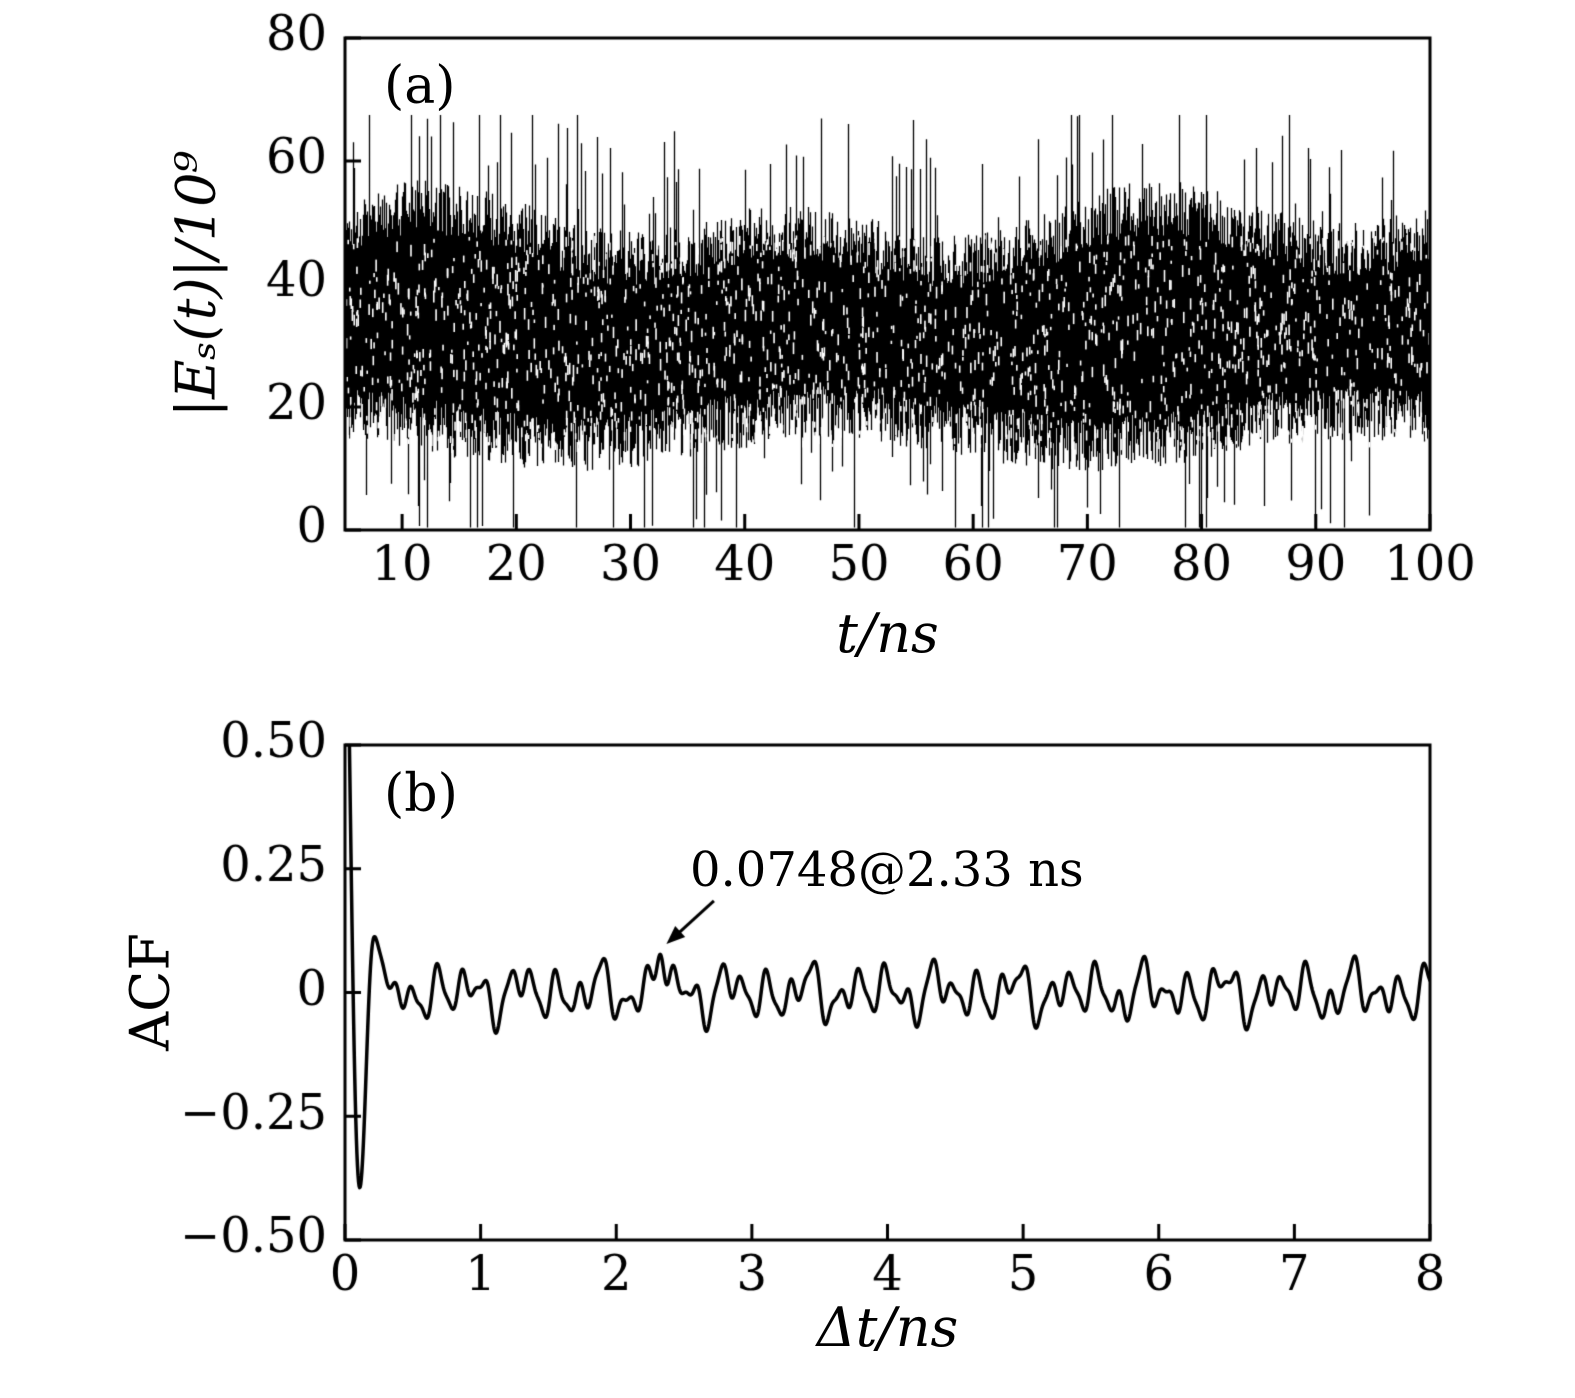  Describe the element at coordinates (421, 794) in the screenshot. I see `panel-b-label: (b)` at that location.